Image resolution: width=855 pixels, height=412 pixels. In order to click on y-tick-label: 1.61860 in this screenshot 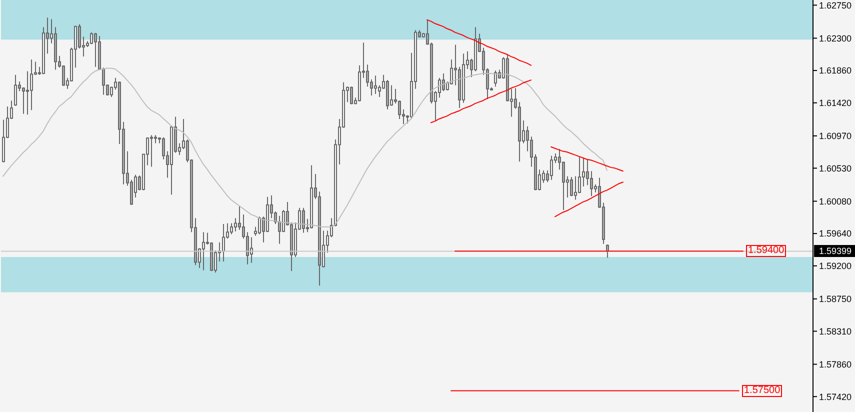, I will do `click(835, 71)`.